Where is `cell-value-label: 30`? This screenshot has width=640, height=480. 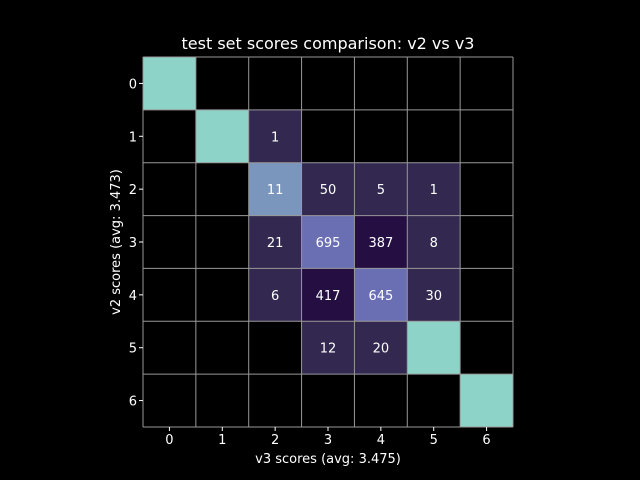 cell-value-label: 30 is located at coordinates (433, 296).